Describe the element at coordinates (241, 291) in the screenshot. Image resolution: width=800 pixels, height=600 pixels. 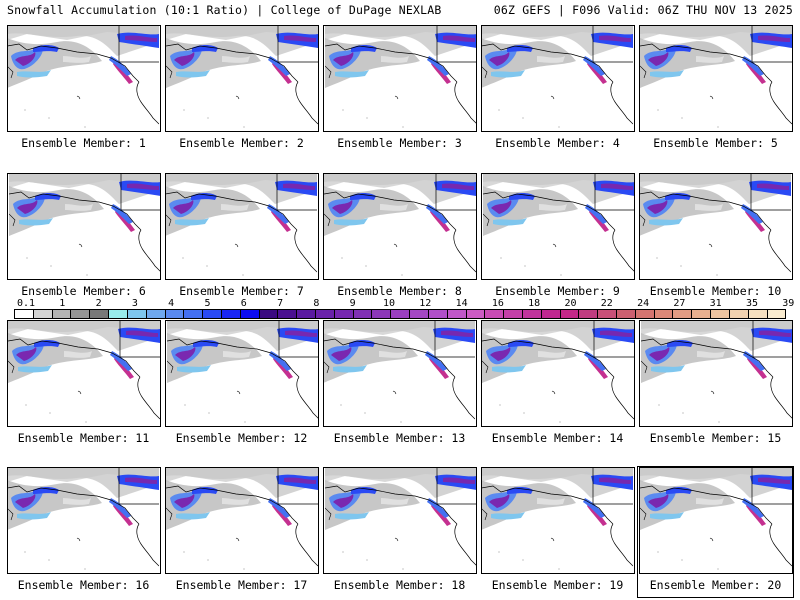
I see `ensemble-member-label: Ensemble Member: 7` at that location.